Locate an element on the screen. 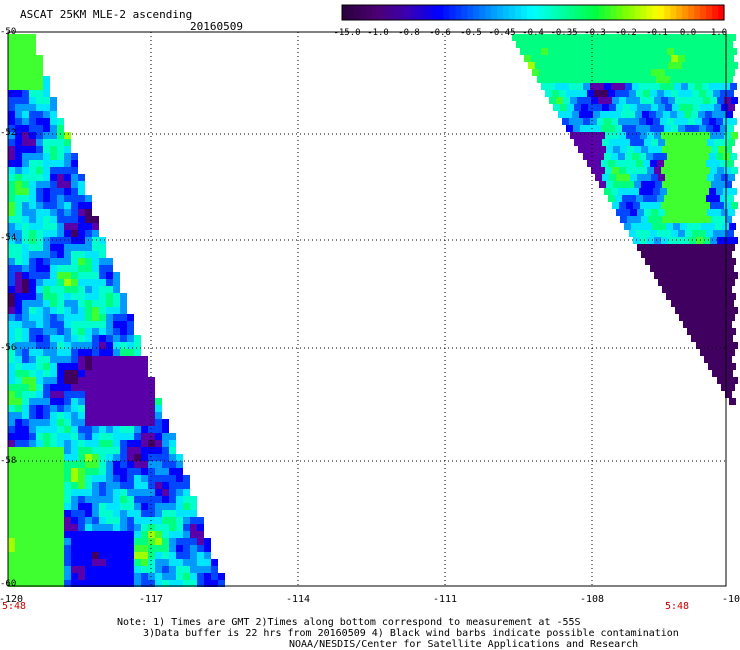  colorbar-label: -0.3 is located at coordinates (595, 33).